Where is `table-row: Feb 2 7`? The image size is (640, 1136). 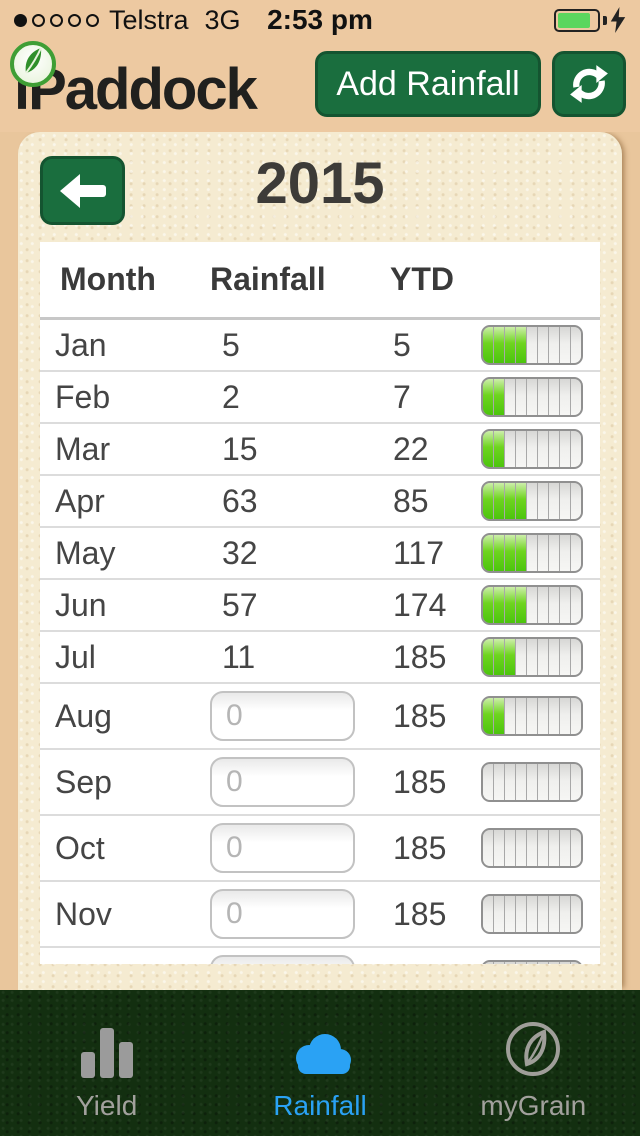
table-row: Feb 2 7 is located at coordinates (320, 398).